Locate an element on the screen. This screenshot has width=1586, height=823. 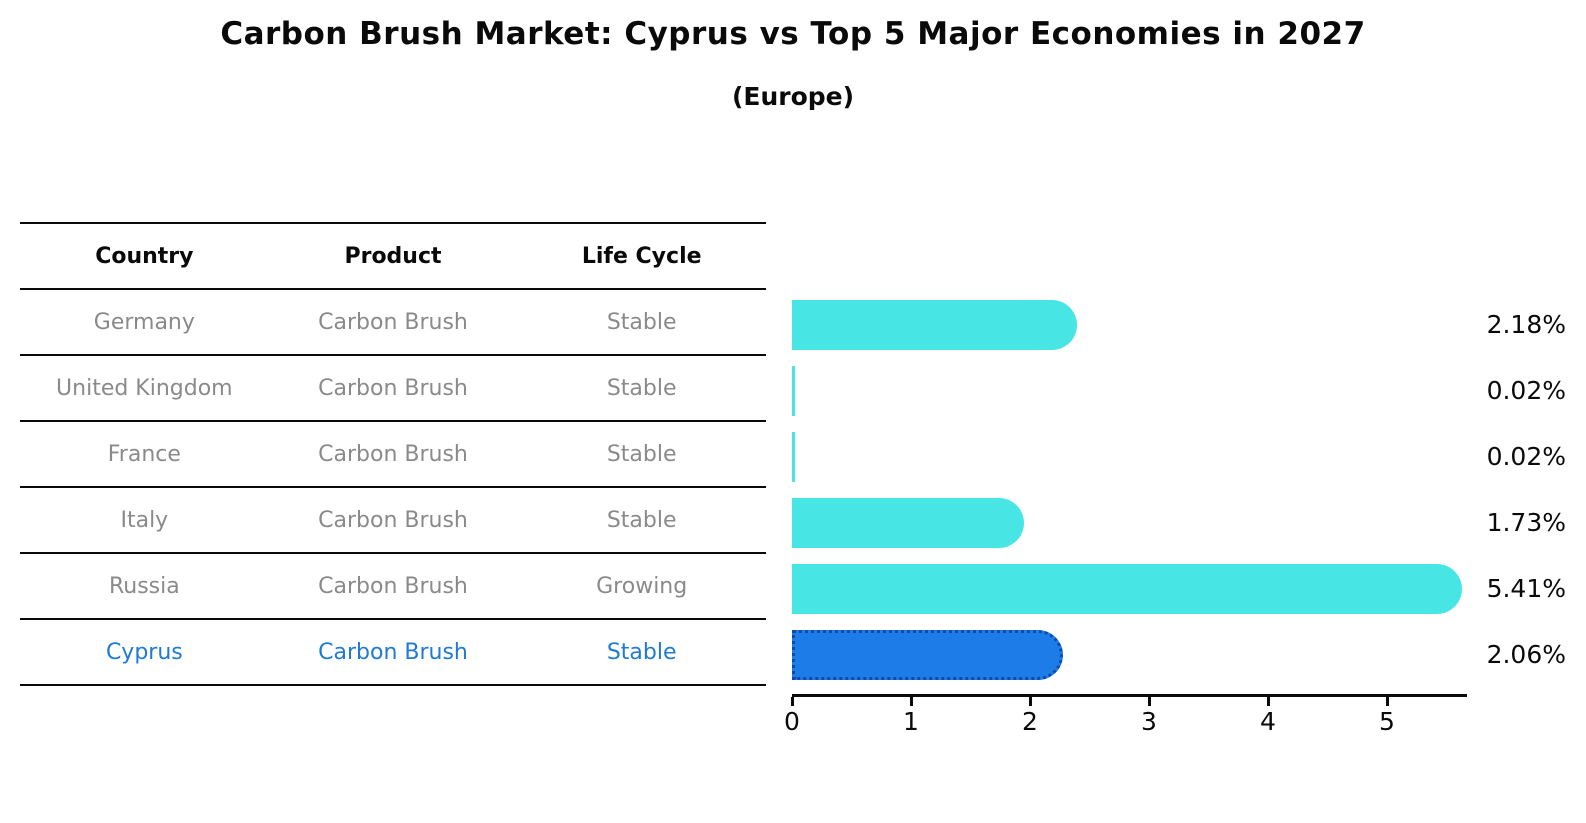
table-row: France Carbon Brush Stable is located at coordinates (393, 455).